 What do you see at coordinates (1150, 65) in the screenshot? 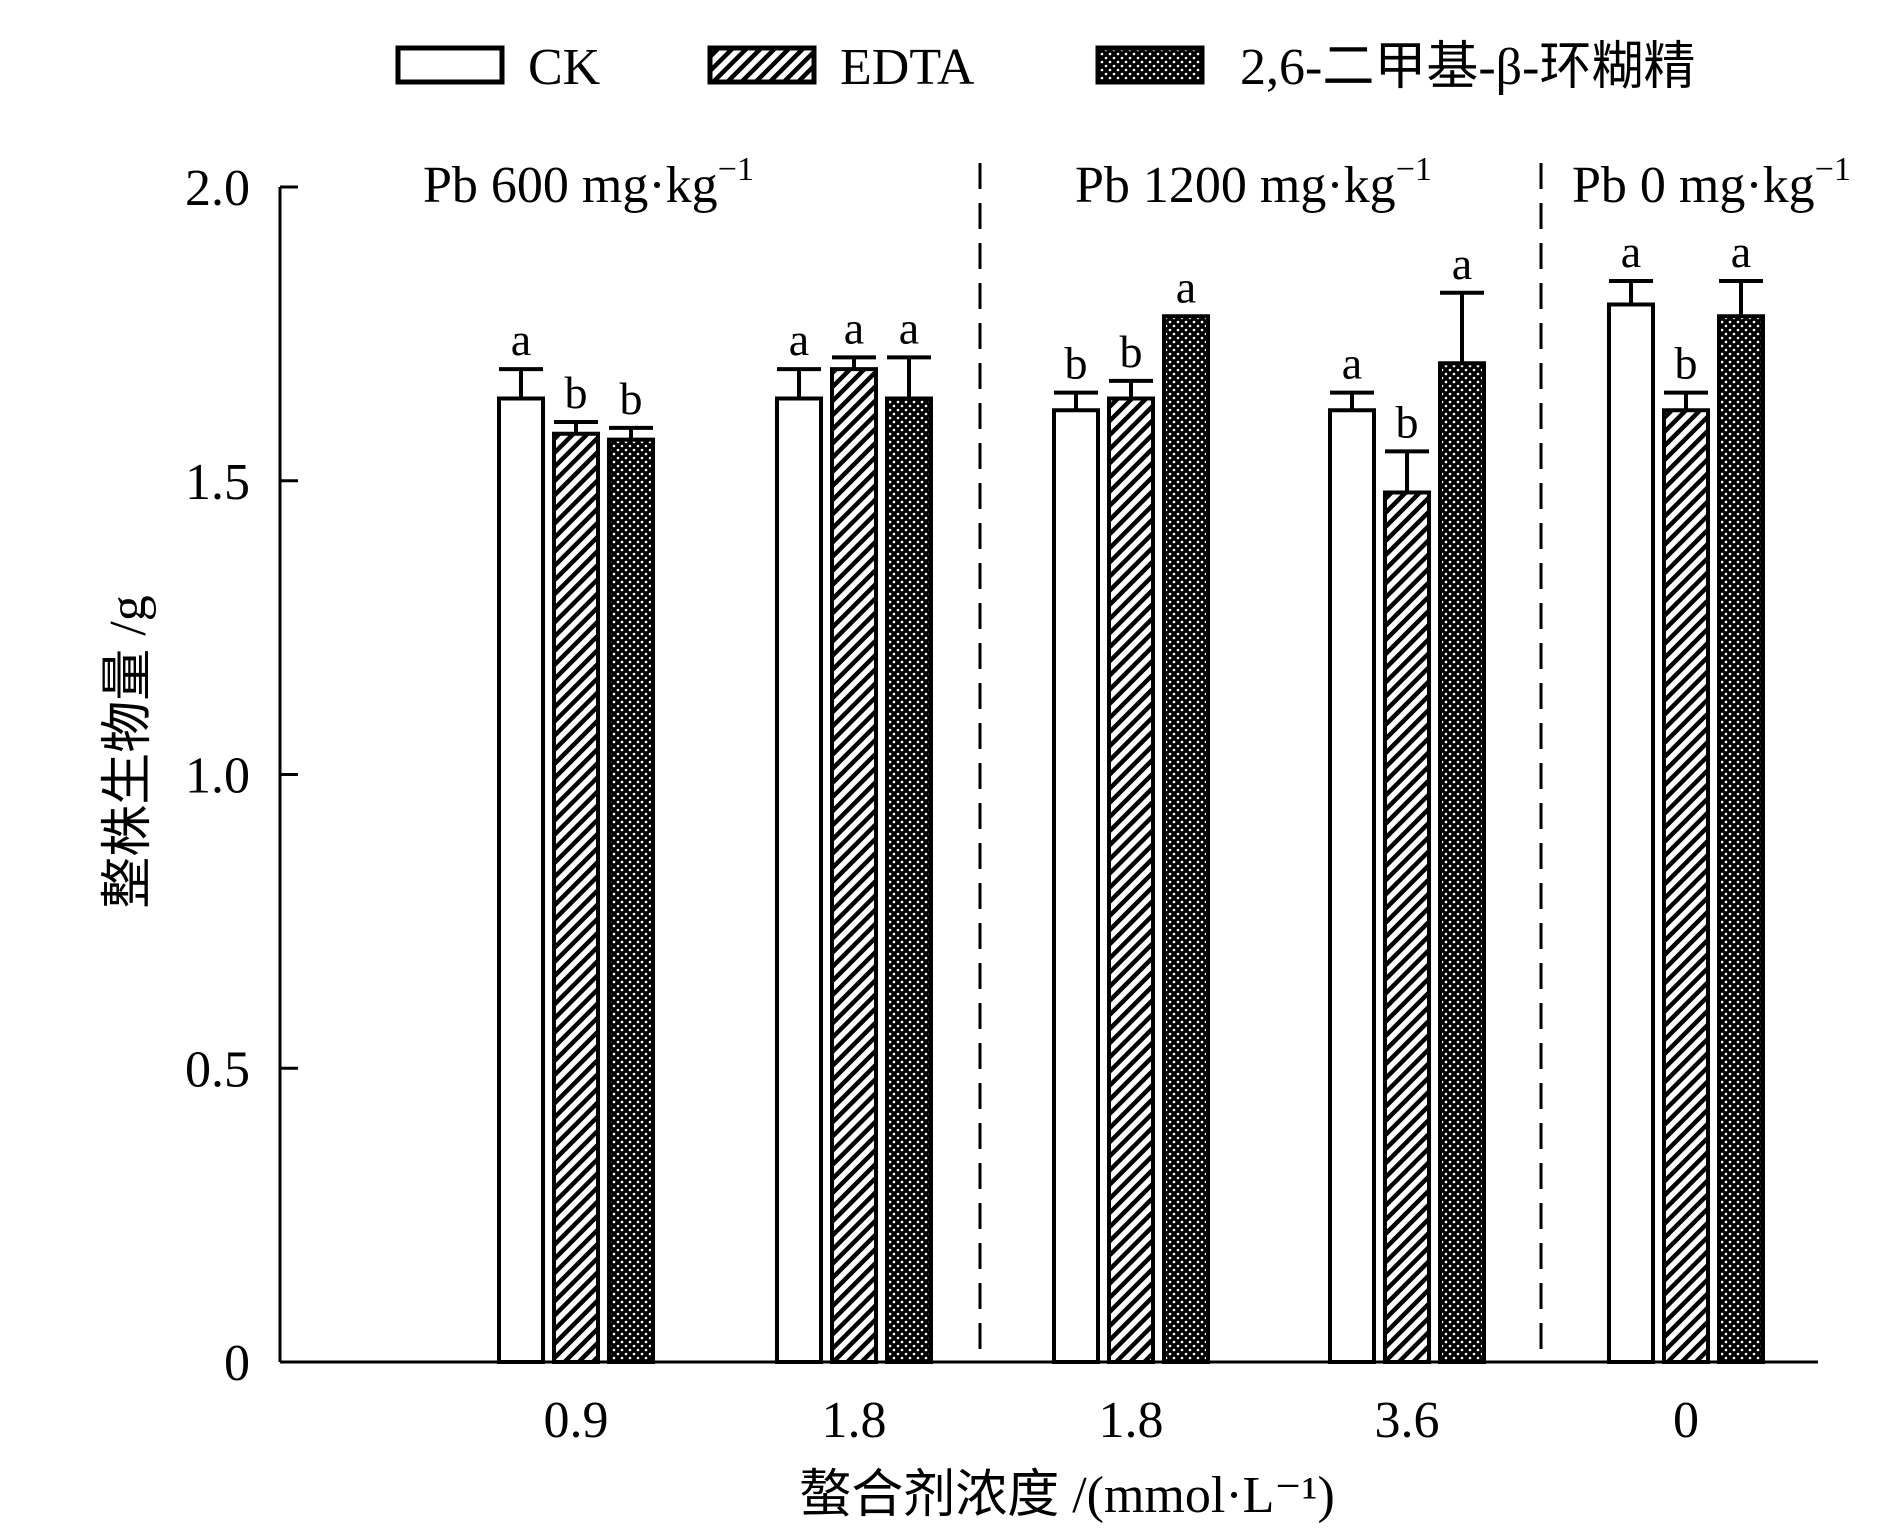
I see `legend-swatch-cyclodextrin` at bounding box center [1150, 65].